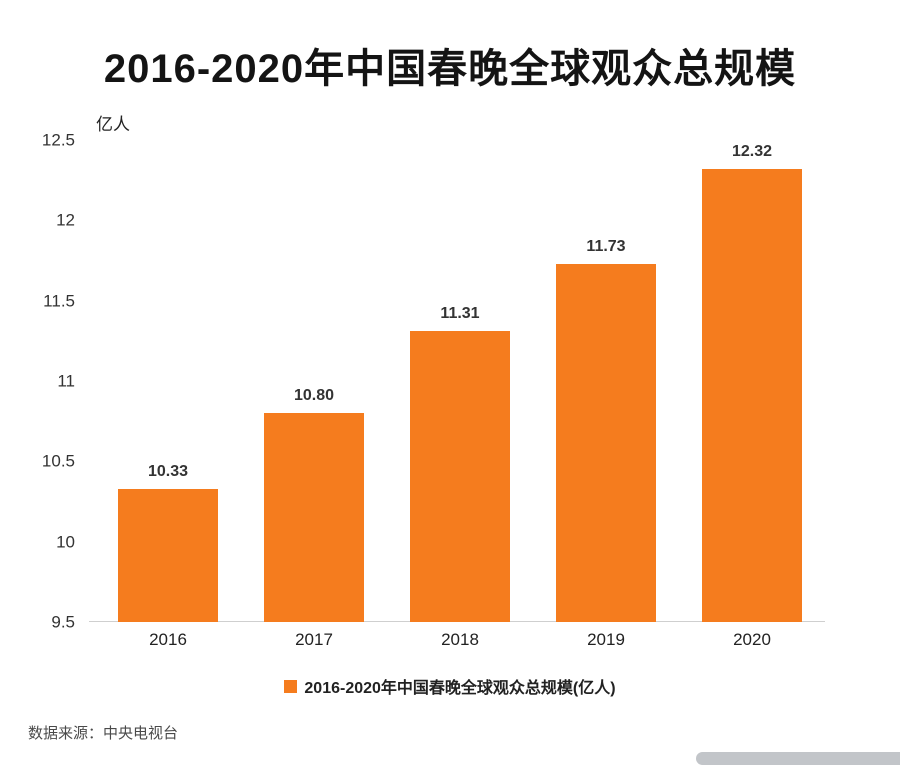 This screenshot has width=900, height=767. What do you see at coordinates (798, 758) in the screenshot?
I see `scrollbar-thumb` at bounding box center [798, 758].